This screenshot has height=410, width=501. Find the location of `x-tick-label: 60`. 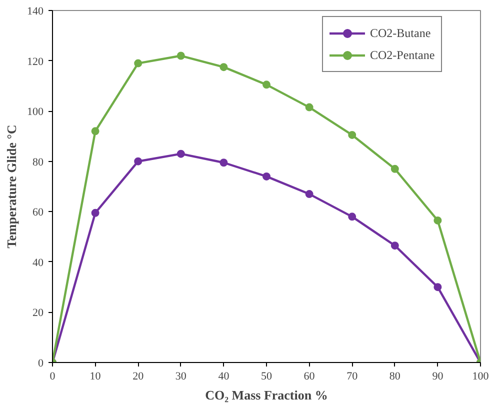

x-tick-label: 60 is located at coordinates (310, 376).